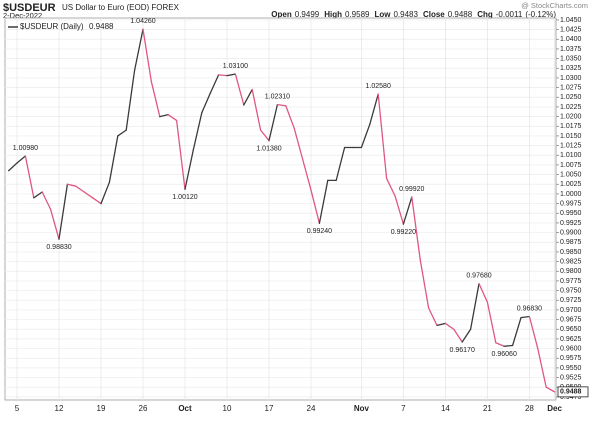 This screenshot has width=590, height=423. Describe the element at coordinates (101, 26) in the screenshot. I see `legend-value: 0.9488` at that location.